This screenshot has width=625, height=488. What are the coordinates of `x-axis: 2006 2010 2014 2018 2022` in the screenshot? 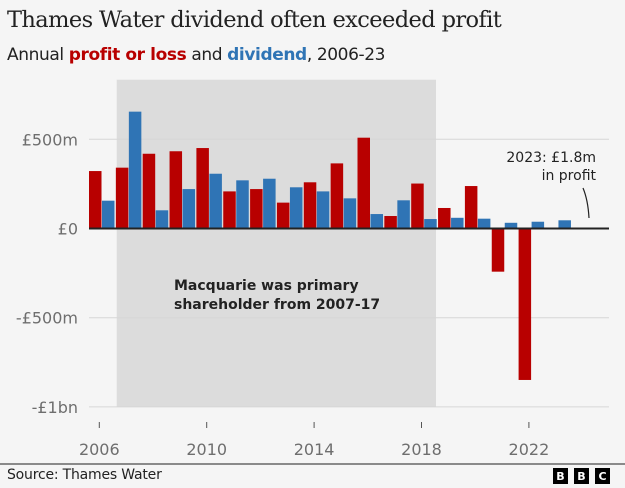 It's located at (314, 440).